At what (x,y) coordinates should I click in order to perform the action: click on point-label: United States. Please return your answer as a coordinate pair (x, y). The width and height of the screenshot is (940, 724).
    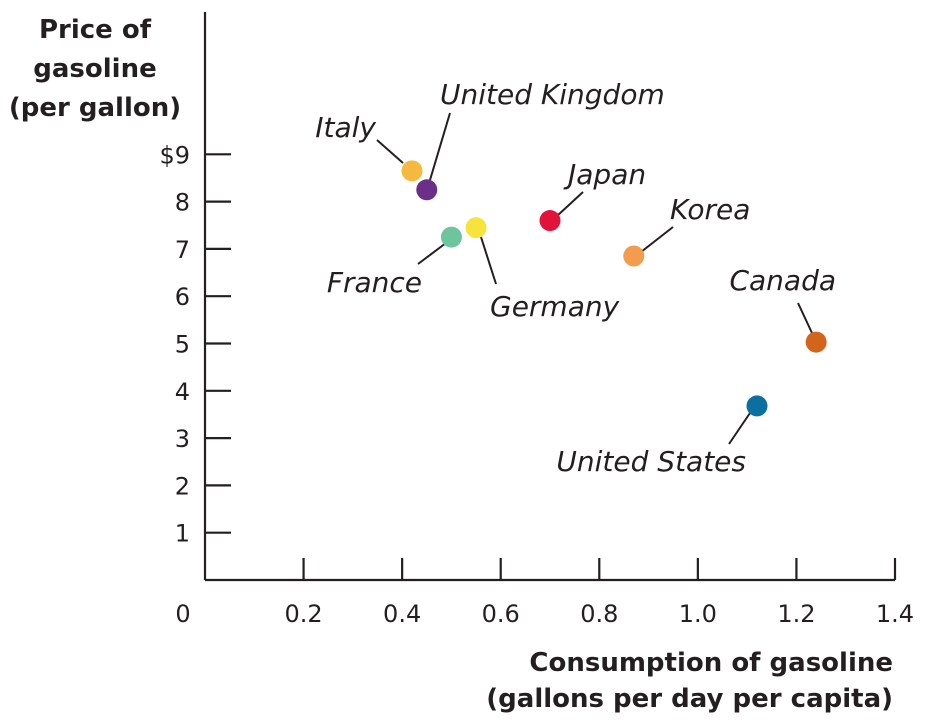
    Looking at the image, I should click on (651, 461).